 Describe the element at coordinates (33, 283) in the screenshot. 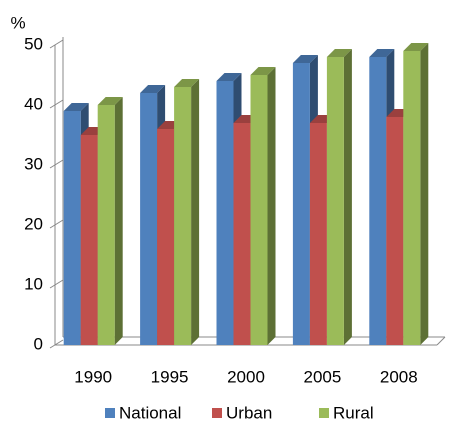

I see `y-tick-label: 10` at that location.